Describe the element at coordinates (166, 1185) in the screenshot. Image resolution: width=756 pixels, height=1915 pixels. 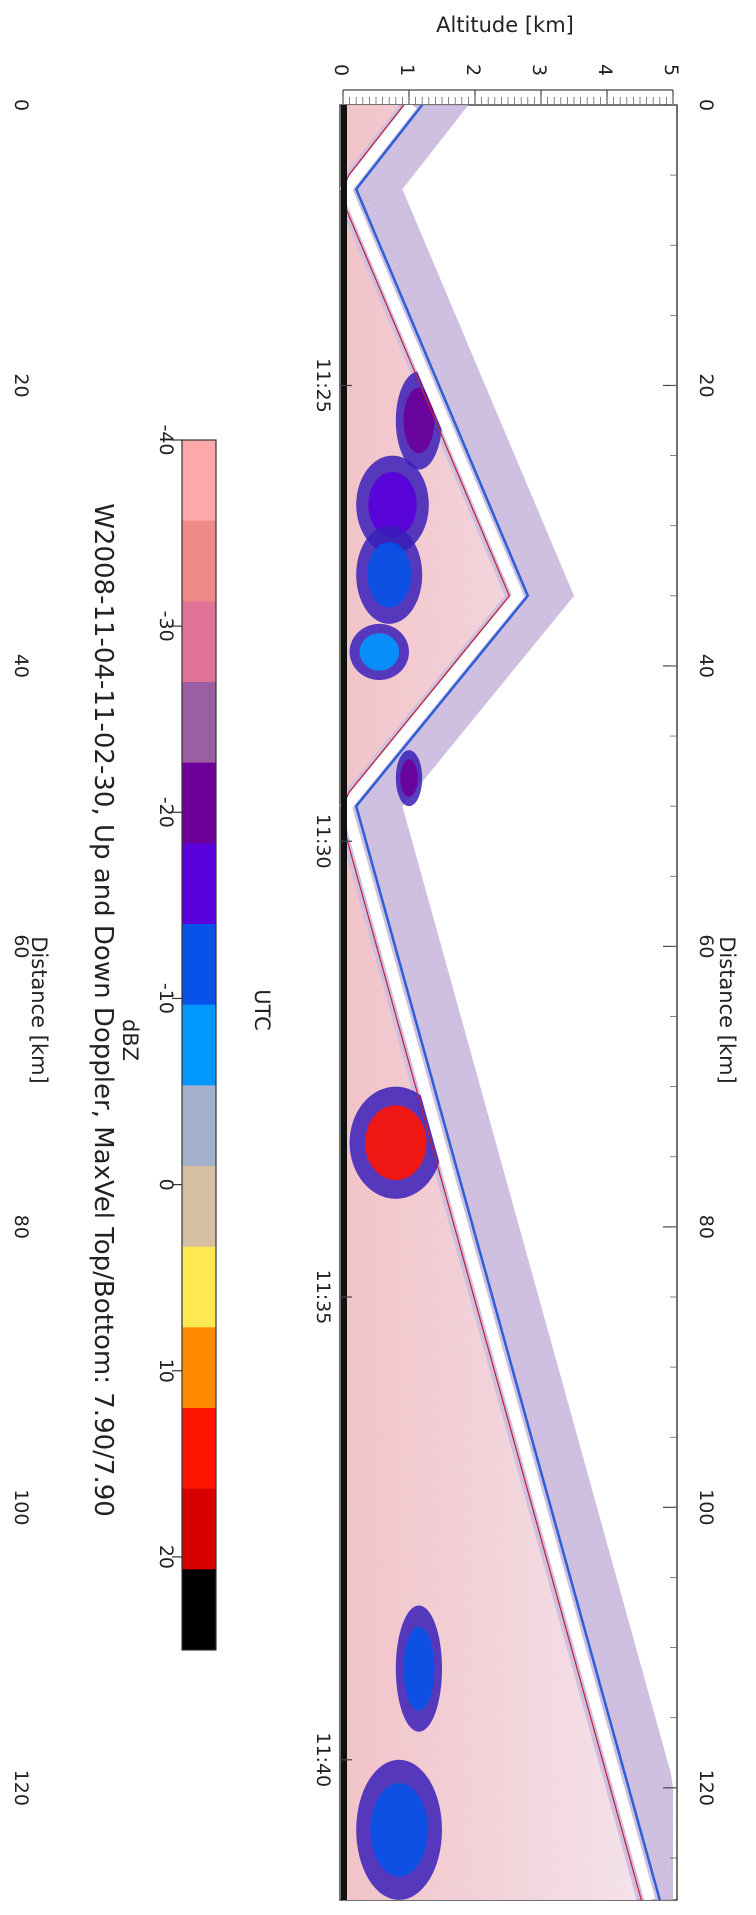
I see `colorbar-tick-label-4: 0` at that location.